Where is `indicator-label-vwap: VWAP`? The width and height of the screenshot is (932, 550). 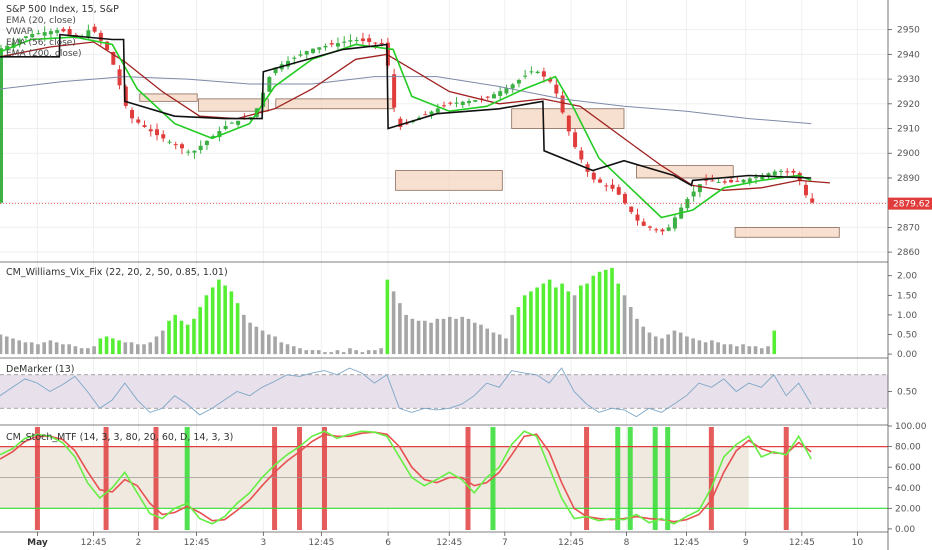 indicator-label-vwap: VWAP is located at coordinates (19, 32).